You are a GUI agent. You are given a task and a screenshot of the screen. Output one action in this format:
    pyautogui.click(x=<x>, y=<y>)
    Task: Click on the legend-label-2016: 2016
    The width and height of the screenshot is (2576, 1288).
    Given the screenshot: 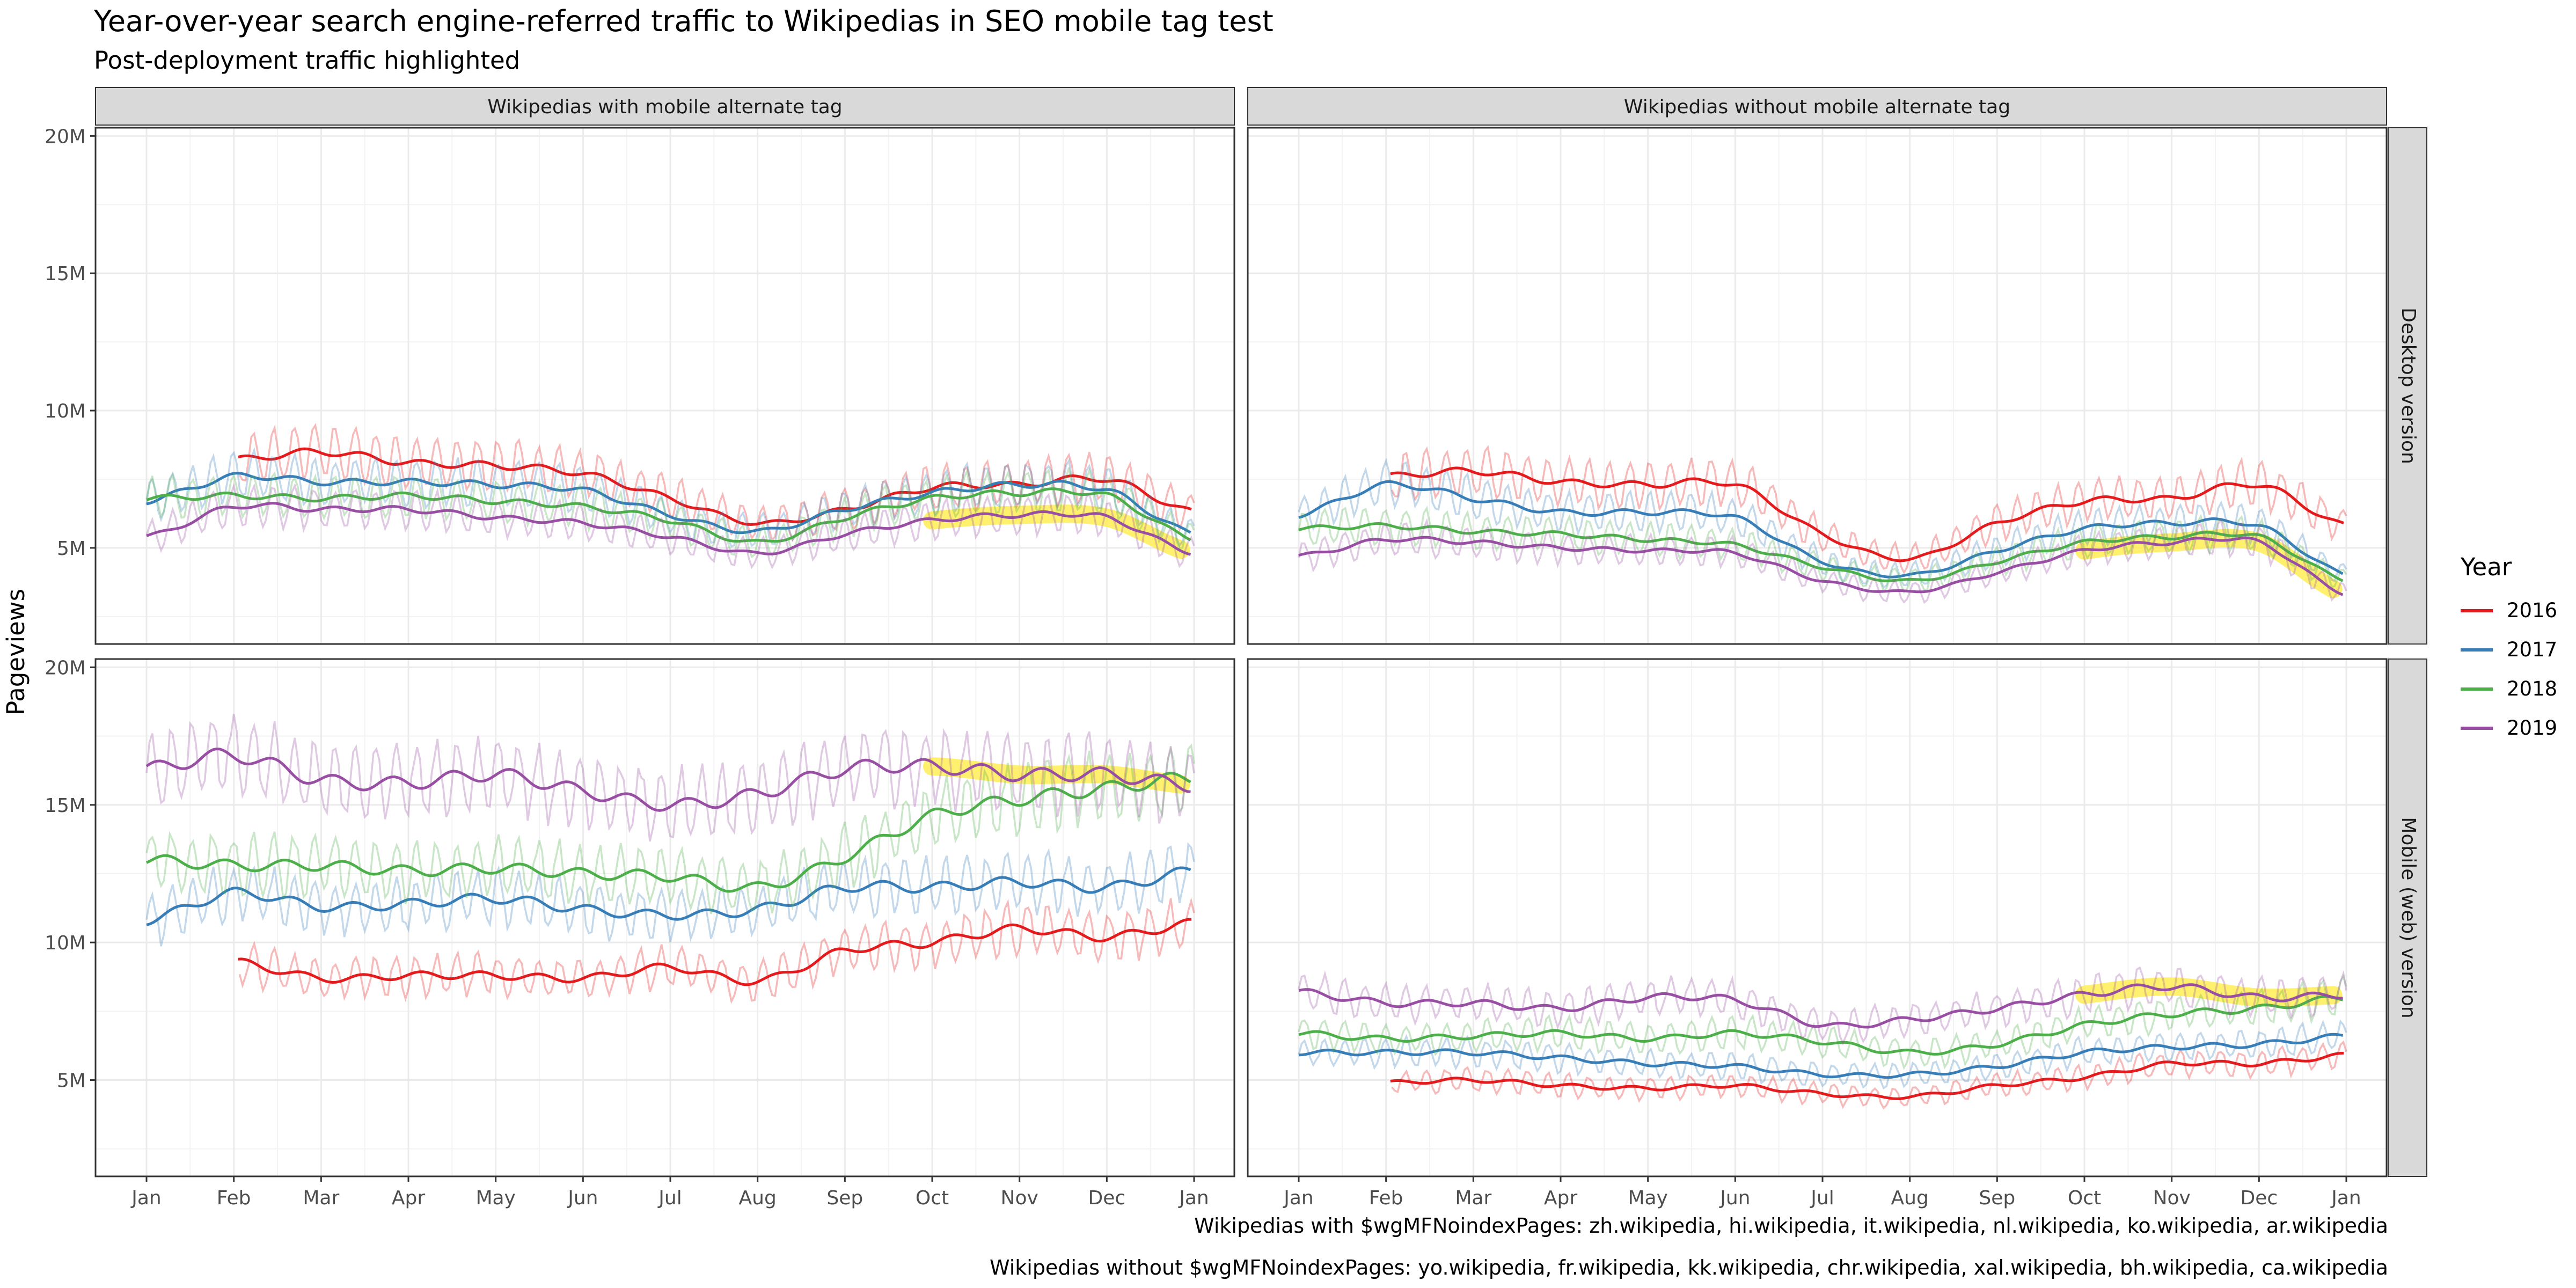 What is the action you would take?
    pyautogui.click(x=2532, y=610)
    